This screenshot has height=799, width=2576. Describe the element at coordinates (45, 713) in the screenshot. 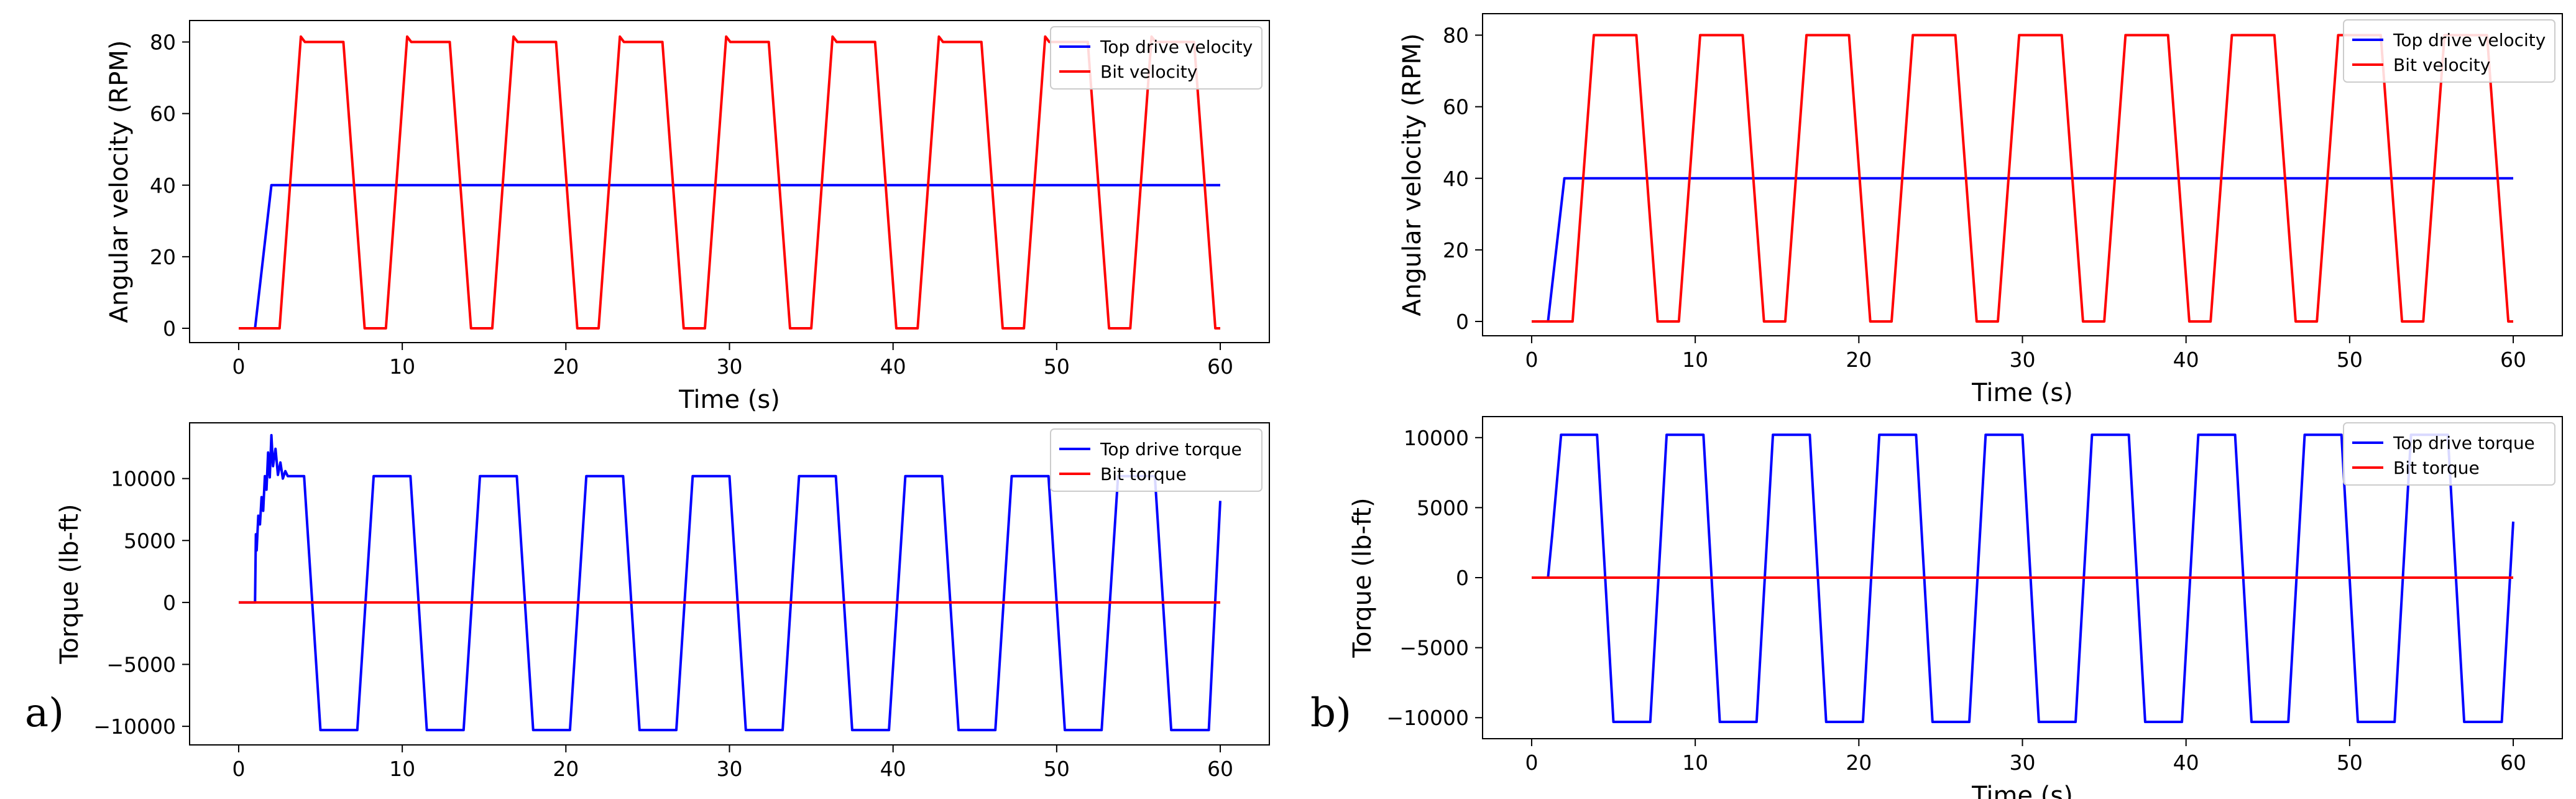

I see `panel-label-a: a)` at that location.